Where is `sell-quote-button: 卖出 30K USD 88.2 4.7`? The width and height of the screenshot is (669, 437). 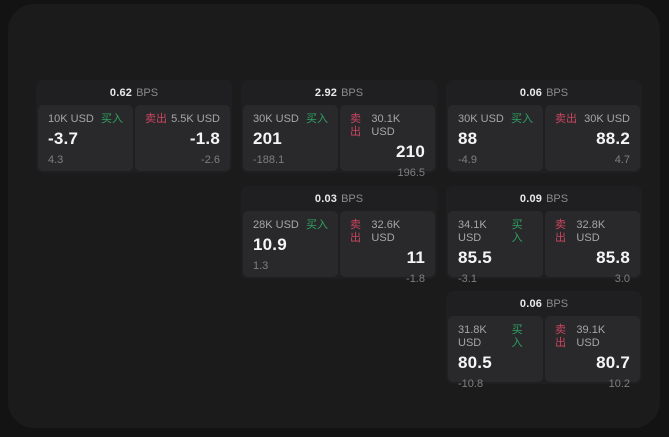
sell-quote-button: 卖出 30K USD 88.2 4.7 is located at coordinates (592, 138).